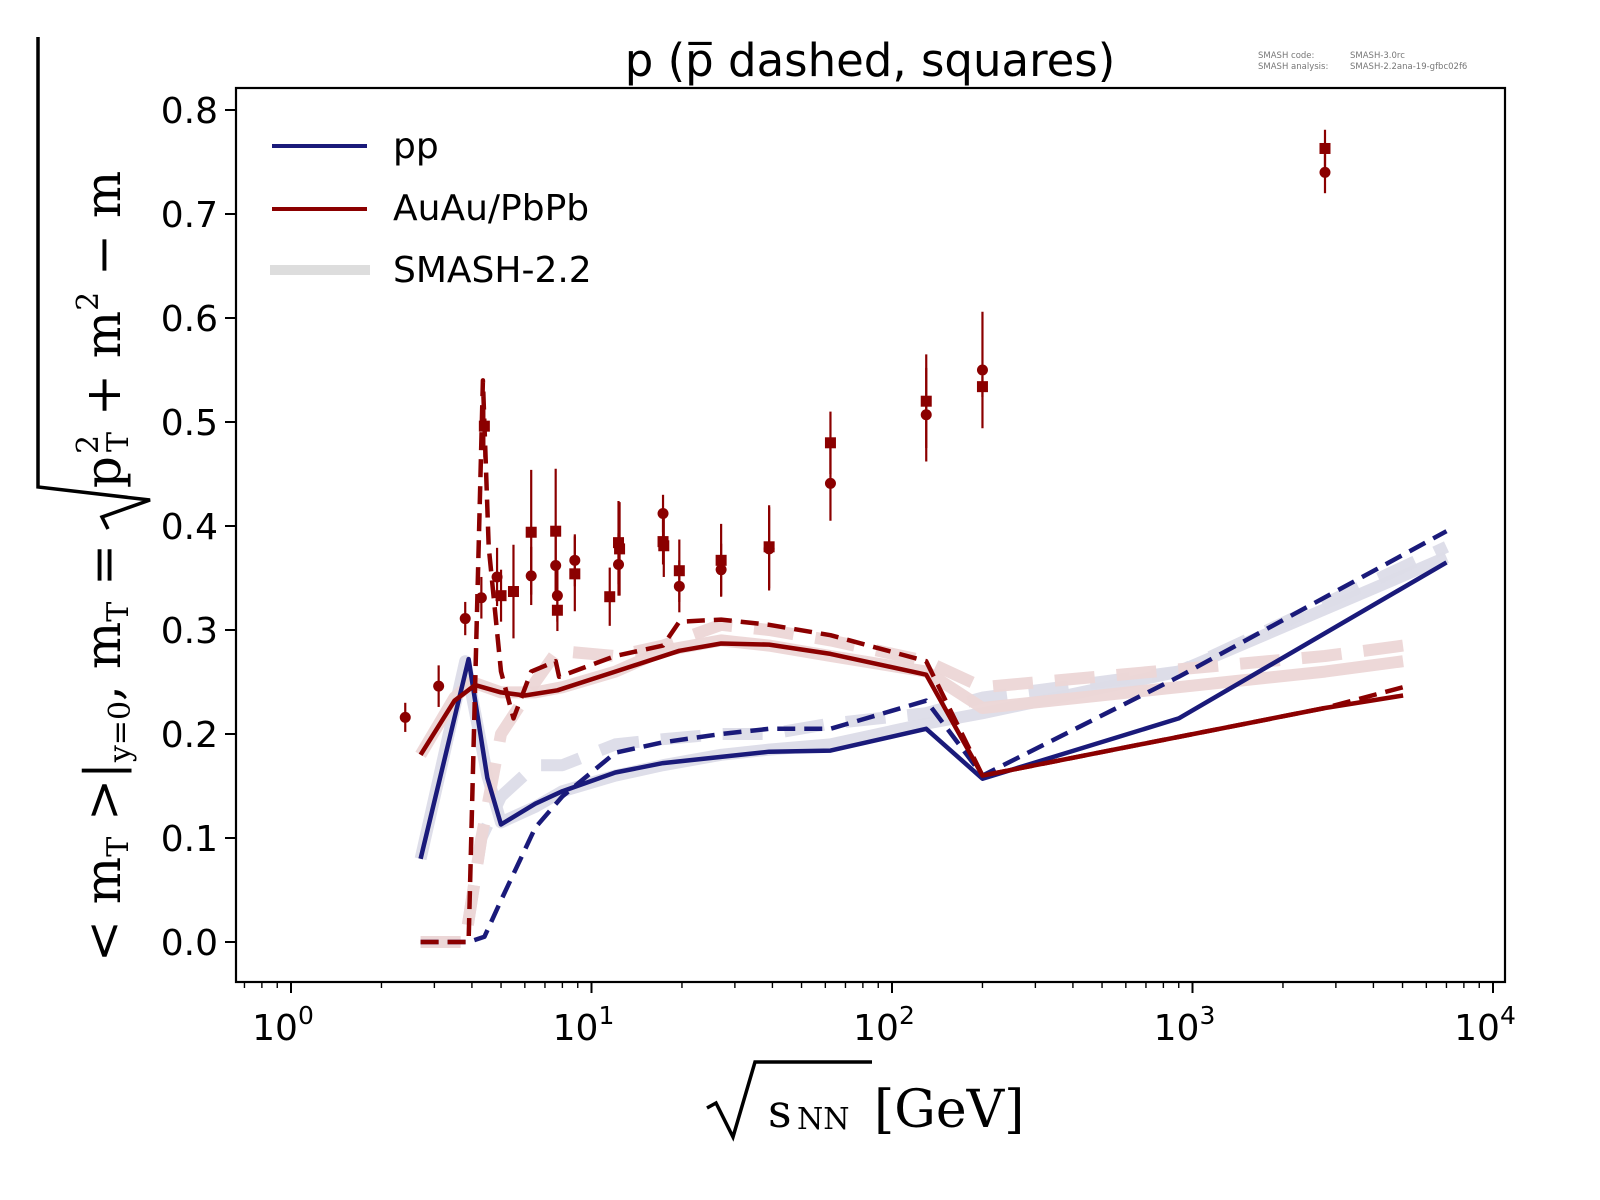 This screenshot has height=1200, width=1600. Describe the element at coordinates (189, 423) in the screenshot. I see `y-tick-label: 0.5` at that location.